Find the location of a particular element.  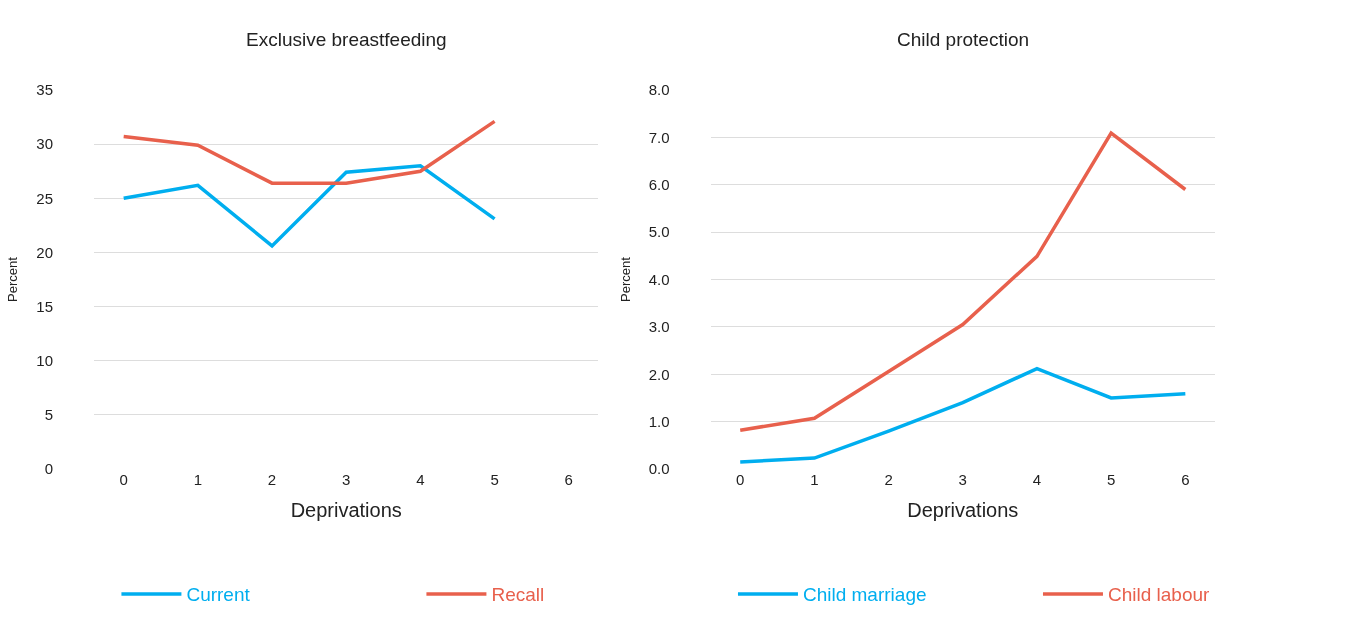

y-tick-label: 5 is located at coordinates (48, 415).